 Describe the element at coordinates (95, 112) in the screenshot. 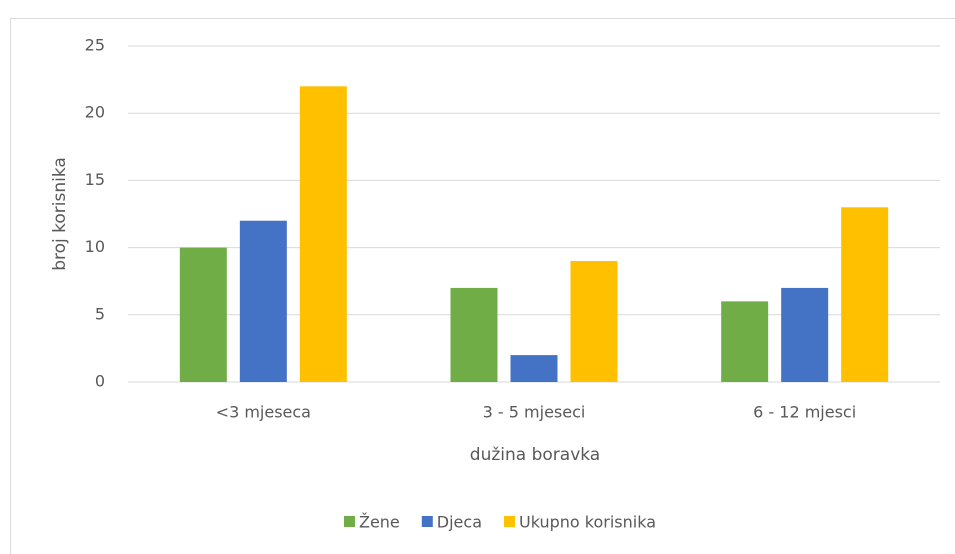

I see `y-tick-label: 20` at that location.